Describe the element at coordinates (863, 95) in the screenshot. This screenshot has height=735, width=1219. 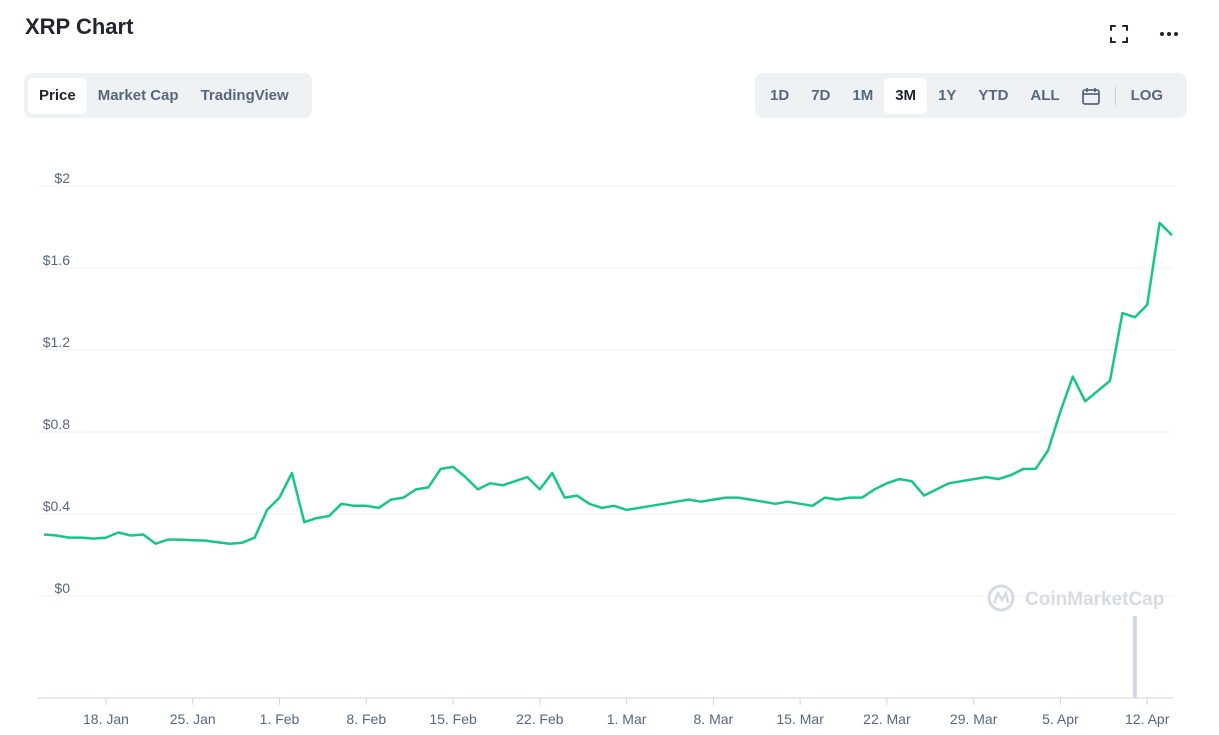
I see `range-1m: 1M` at that location.